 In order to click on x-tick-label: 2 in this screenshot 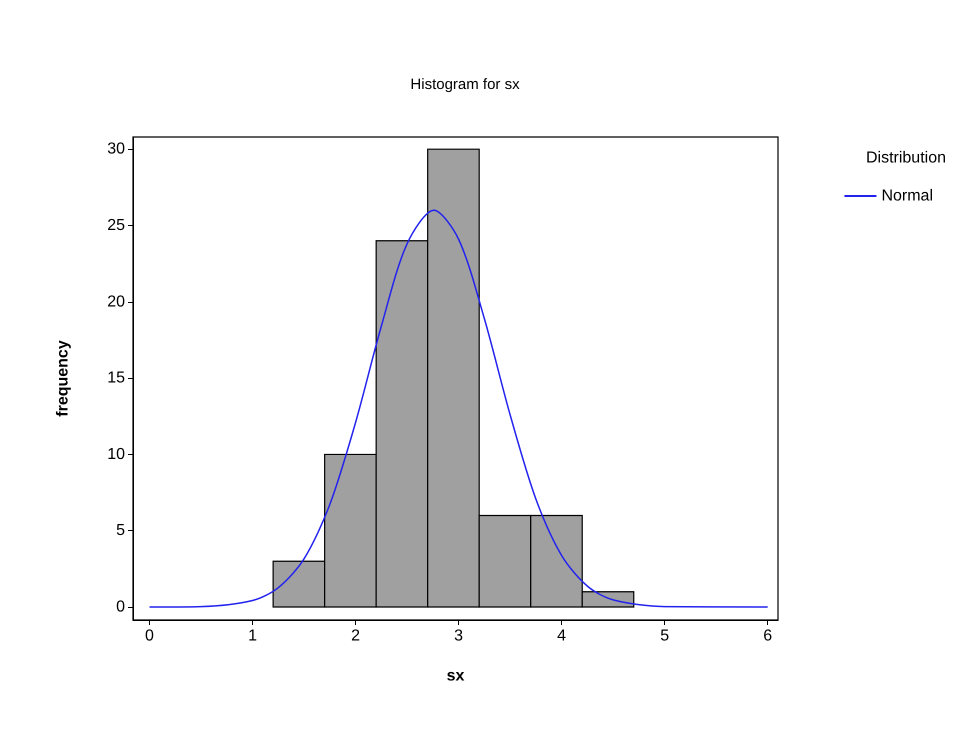, I will do `click(355, 636)`.